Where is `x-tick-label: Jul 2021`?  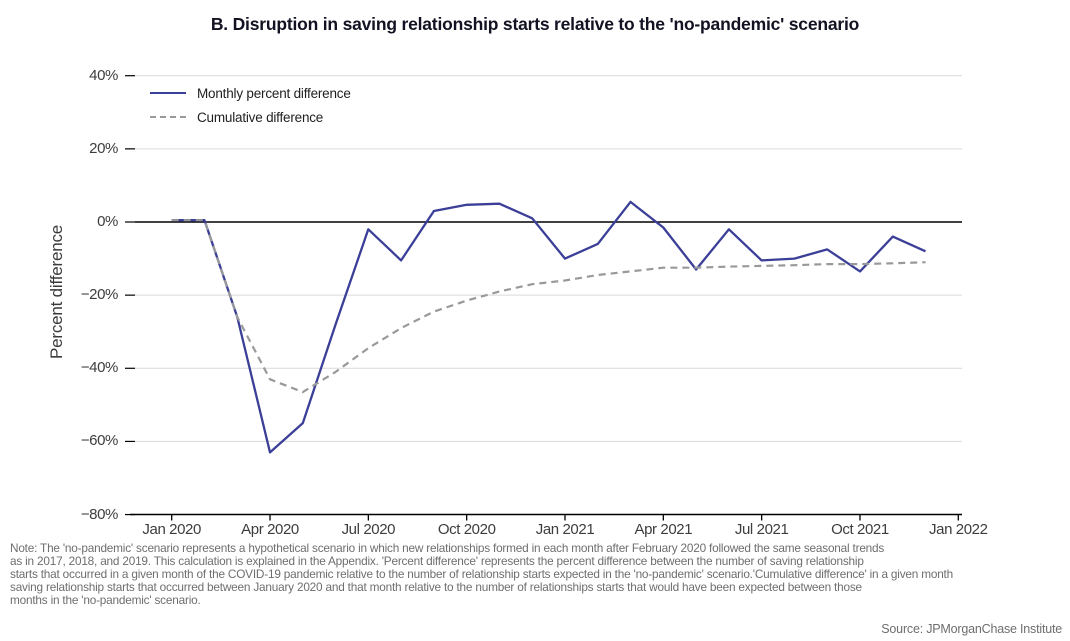
x-tick-label: Jul 2021 is located at coordinates (761, 529).